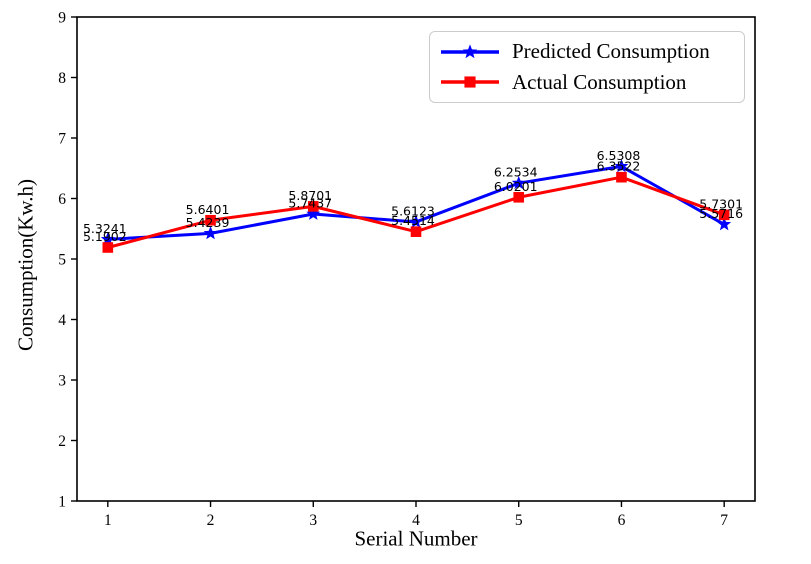 The image size is (811, 564). I want to click on x-axis-label: Serial Number, so click(416, 538).